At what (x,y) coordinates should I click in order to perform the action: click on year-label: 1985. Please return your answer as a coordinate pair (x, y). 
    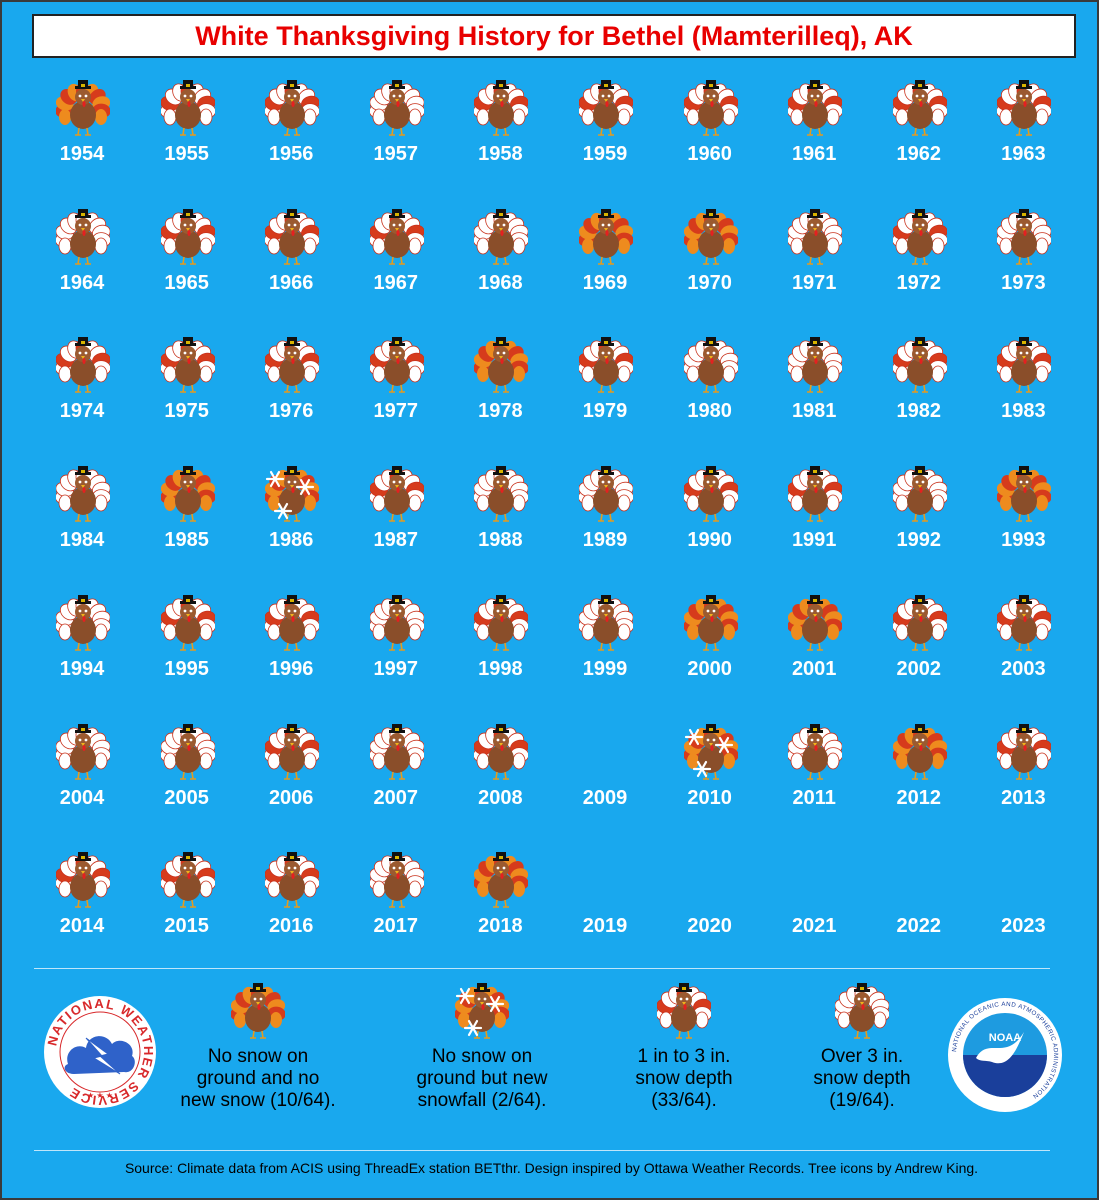
    Looking at the image, I should click on (186, 540).